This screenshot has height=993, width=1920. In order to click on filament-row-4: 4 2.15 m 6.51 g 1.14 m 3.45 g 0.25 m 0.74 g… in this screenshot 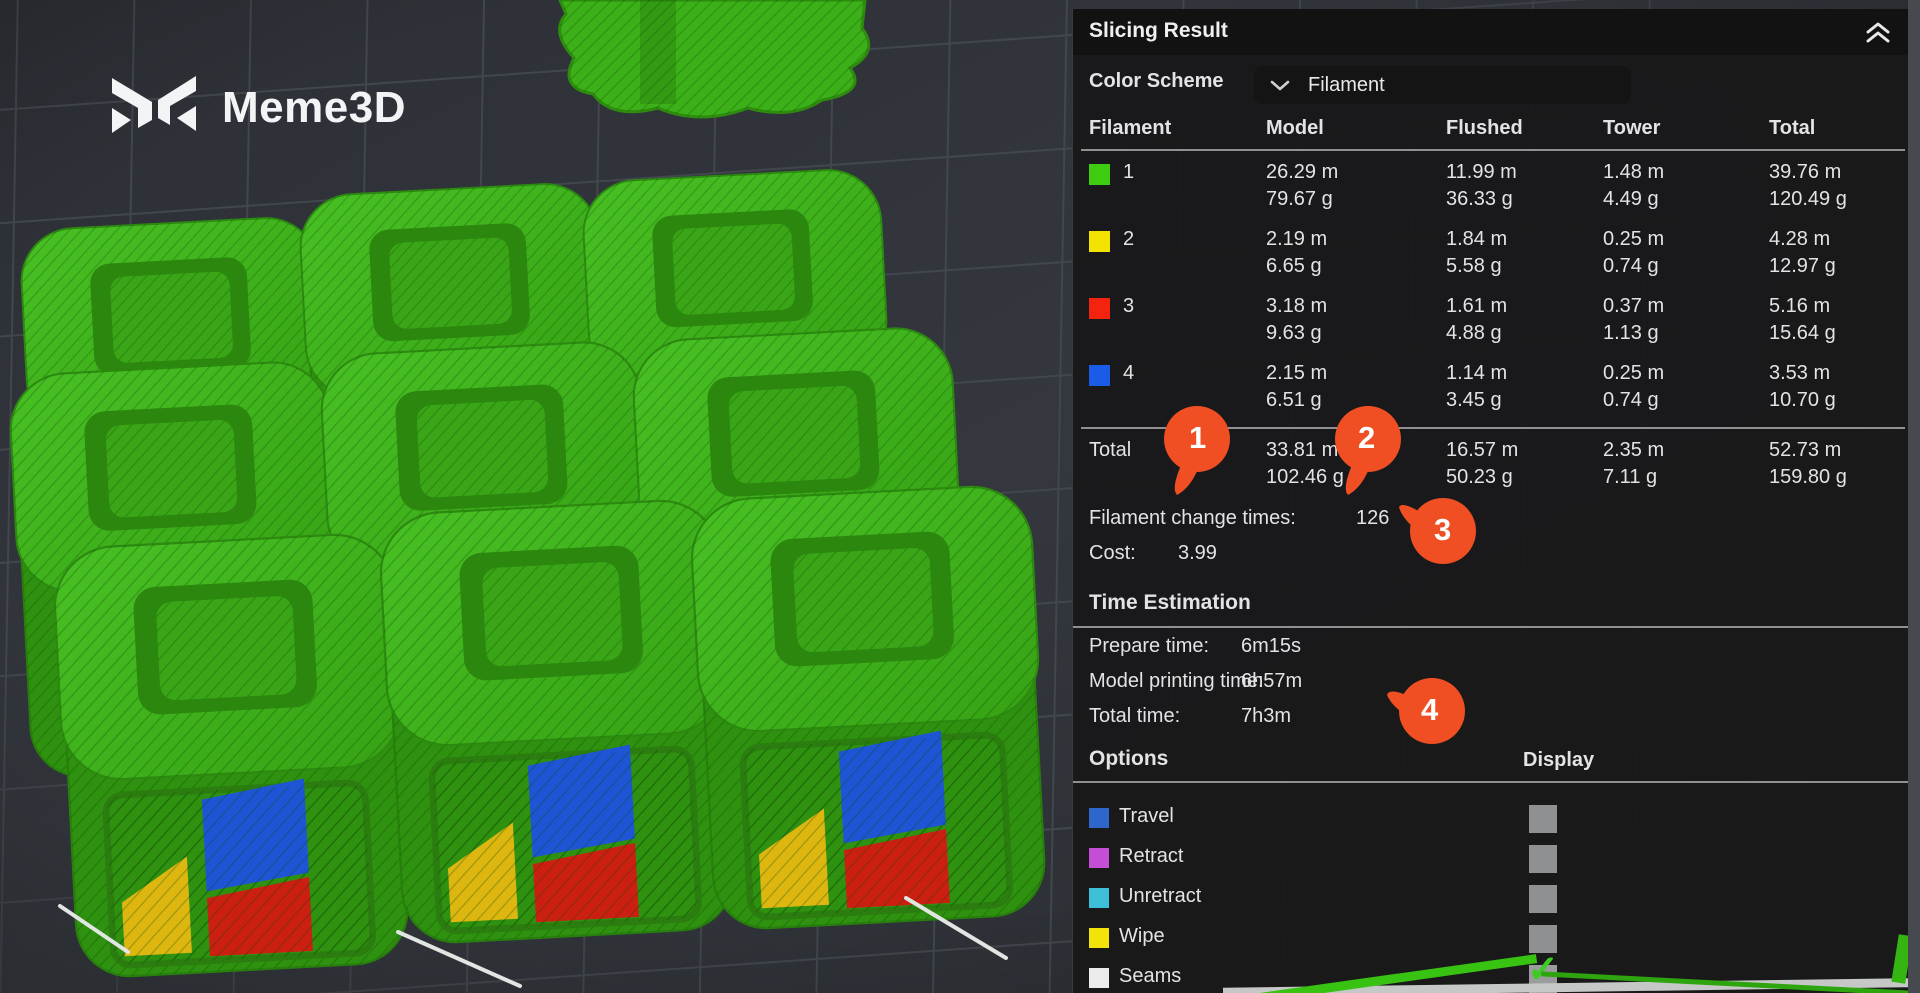, I will do `click(1491, 391)`.